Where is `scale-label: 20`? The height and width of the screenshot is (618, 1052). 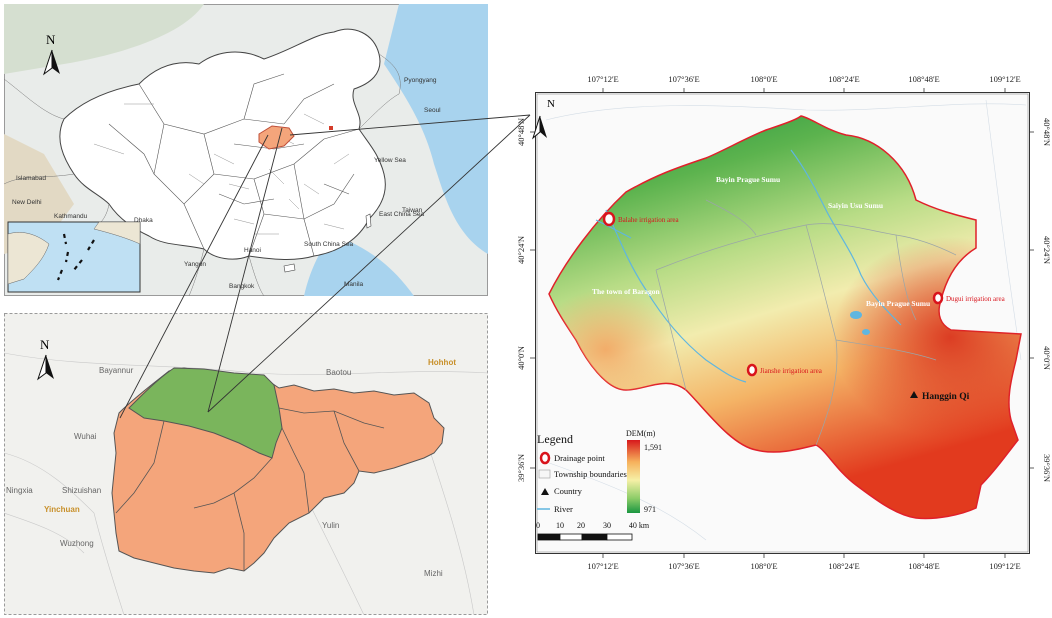
scale-label: 20 is located at coordinates (581, 525).